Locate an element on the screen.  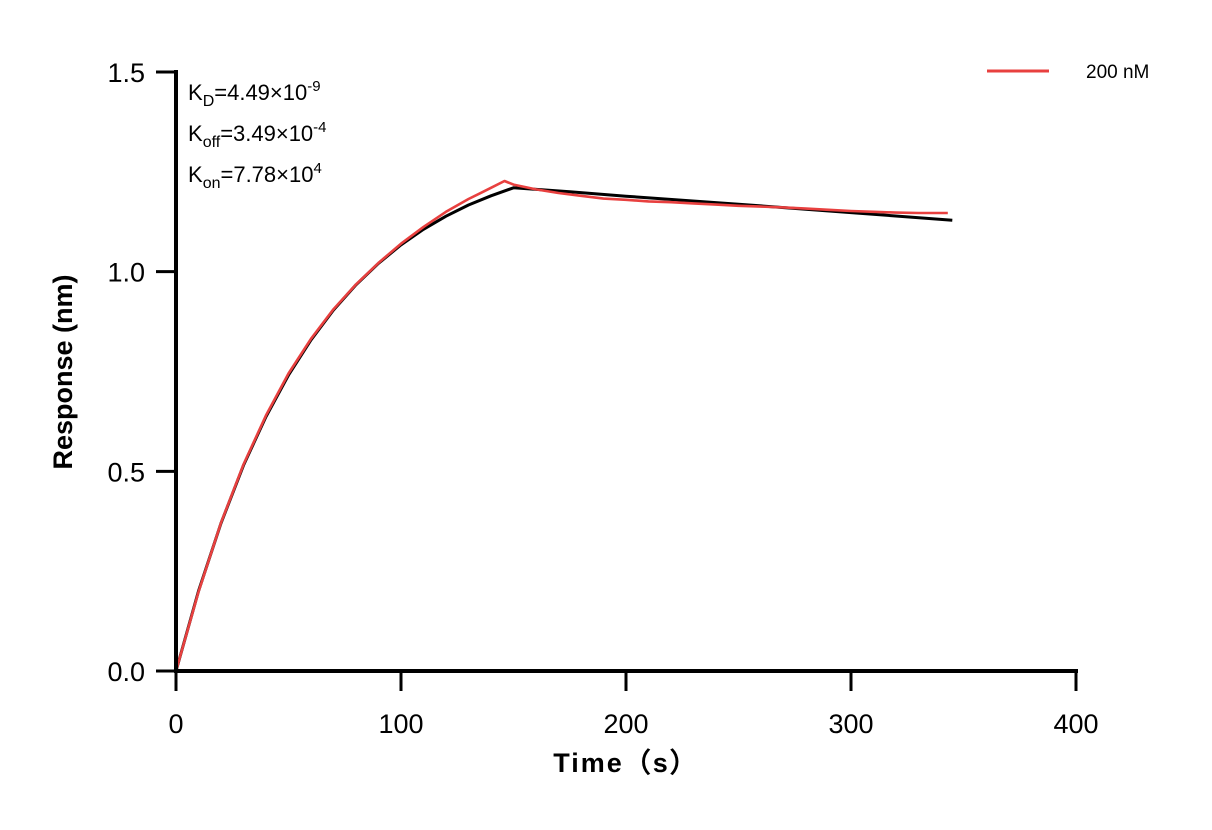
x-tick-label: 400 is located at coordinates (1075, 724).